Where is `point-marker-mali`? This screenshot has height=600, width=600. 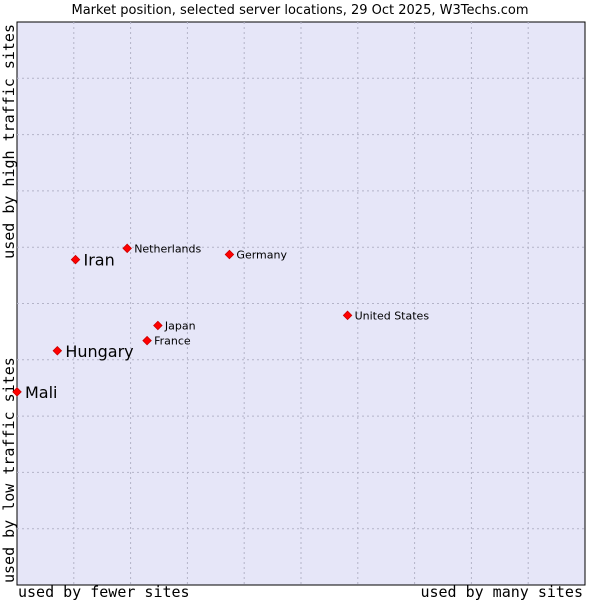 point-marker-mali is located at coordinates (17, 392).